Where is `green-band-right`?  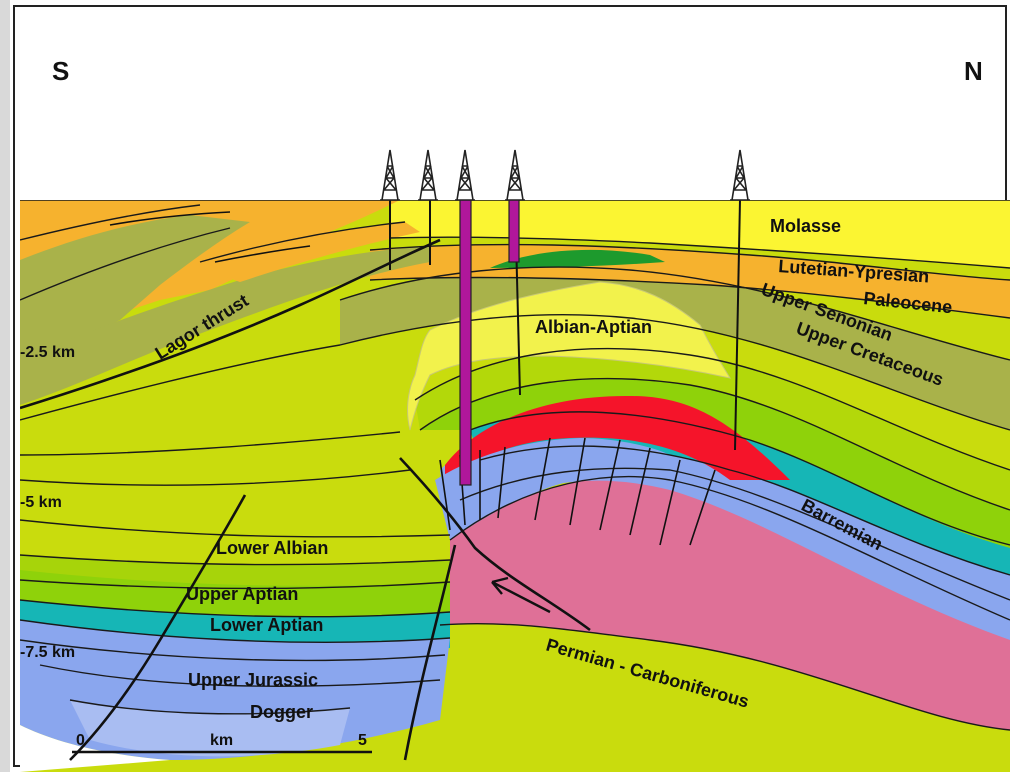
green-band-right is located at coordinates (715, 463).